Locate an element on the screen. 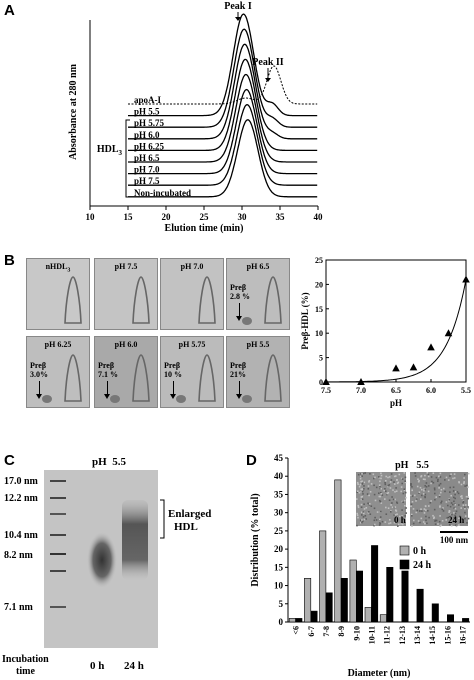 The width and height of the screenshot is (474, 680). elution-x-tick: 30 is located at coordinates (243, 217).